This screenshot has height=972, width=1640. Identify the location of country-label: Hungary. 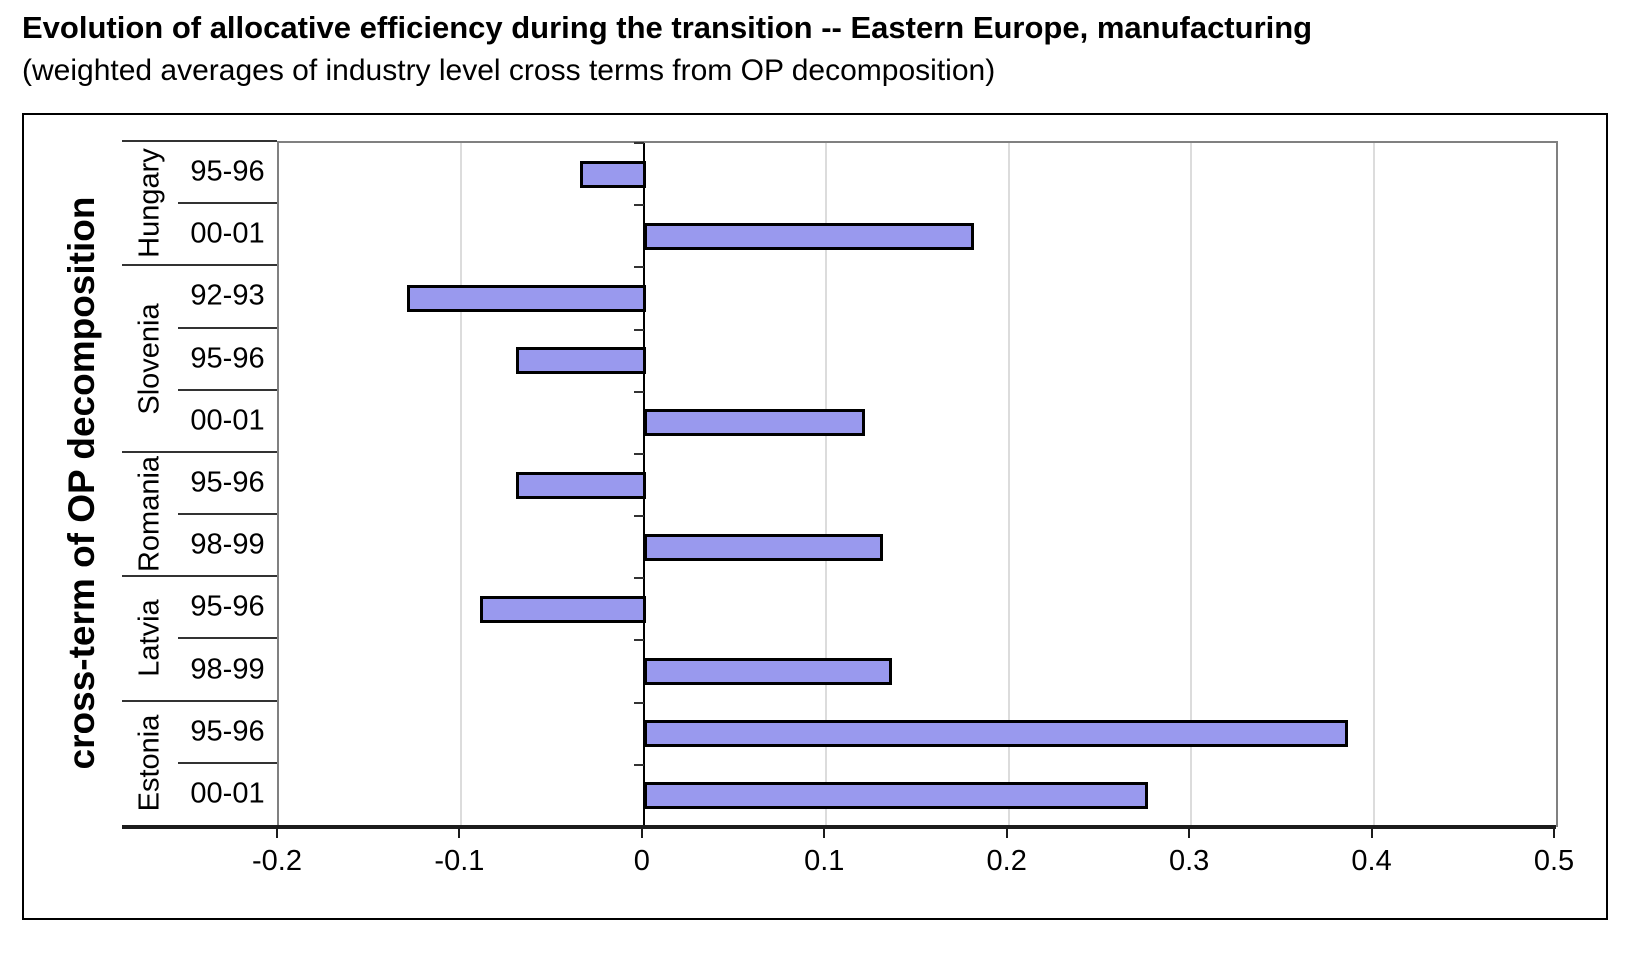
(149, 203).